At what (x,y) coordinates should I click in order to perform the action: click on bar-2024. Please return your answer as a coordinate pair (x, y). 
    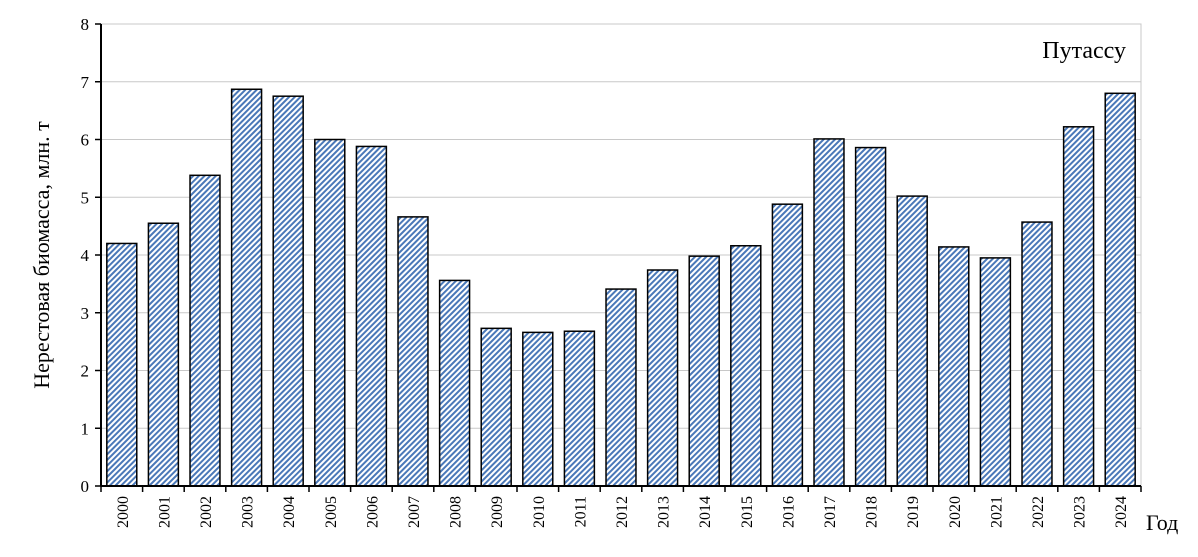
    Looking at the image, I should click on (1120, 289).